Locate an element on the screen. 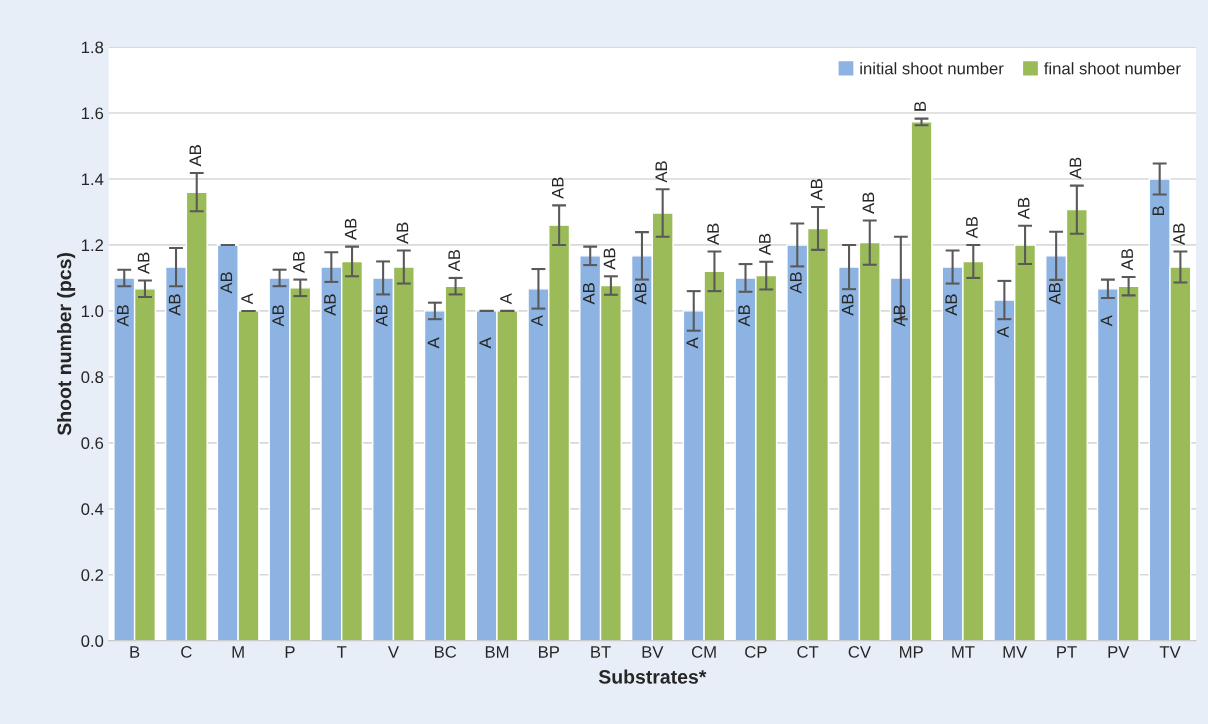  x-tick-label: CT is located at coordinates (808, 652).